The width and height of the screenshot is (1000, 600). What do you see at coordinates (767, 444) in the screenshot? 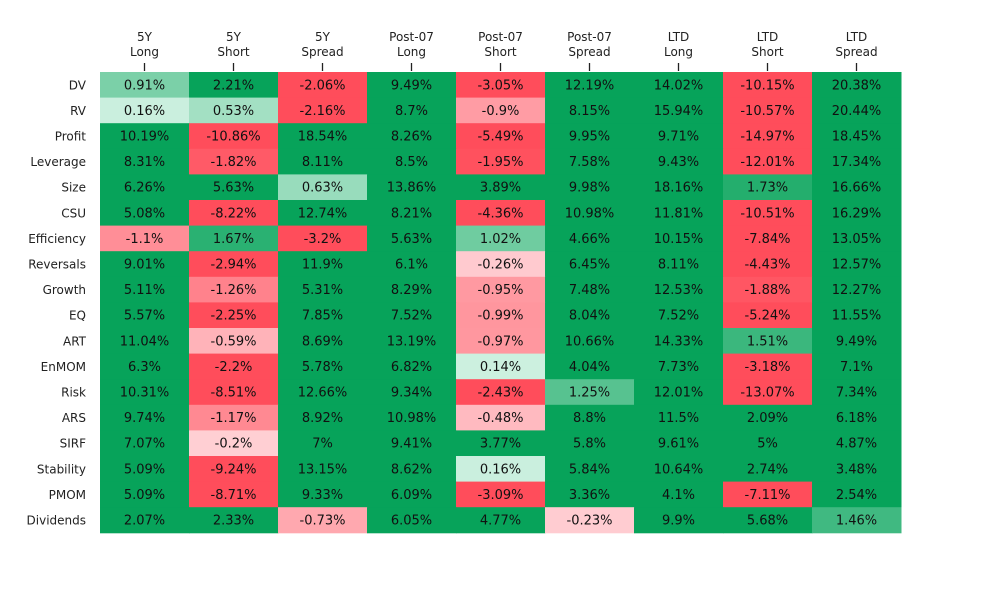
I see `cell-value-label: 5%` at bounding box center [767, 444].